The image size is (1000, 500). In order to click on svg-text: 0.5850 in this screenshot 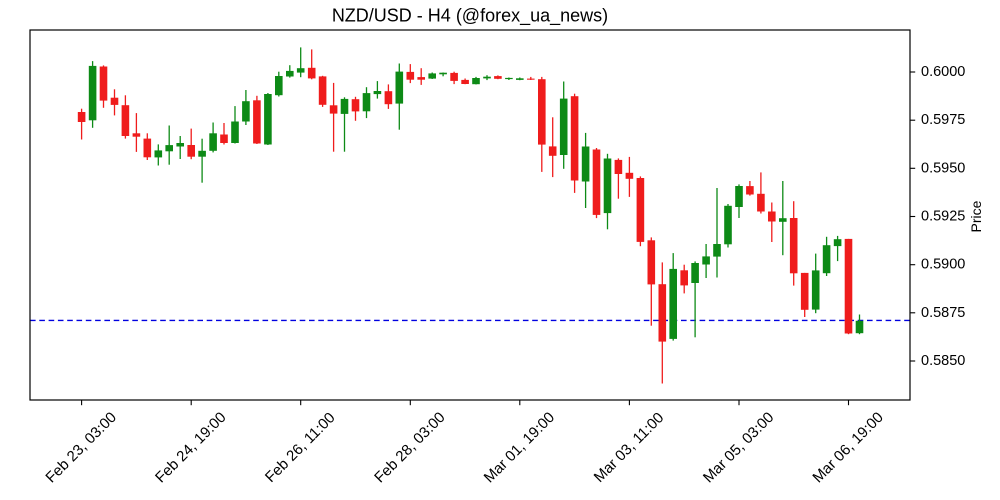, I will do `click(943, 361)`.